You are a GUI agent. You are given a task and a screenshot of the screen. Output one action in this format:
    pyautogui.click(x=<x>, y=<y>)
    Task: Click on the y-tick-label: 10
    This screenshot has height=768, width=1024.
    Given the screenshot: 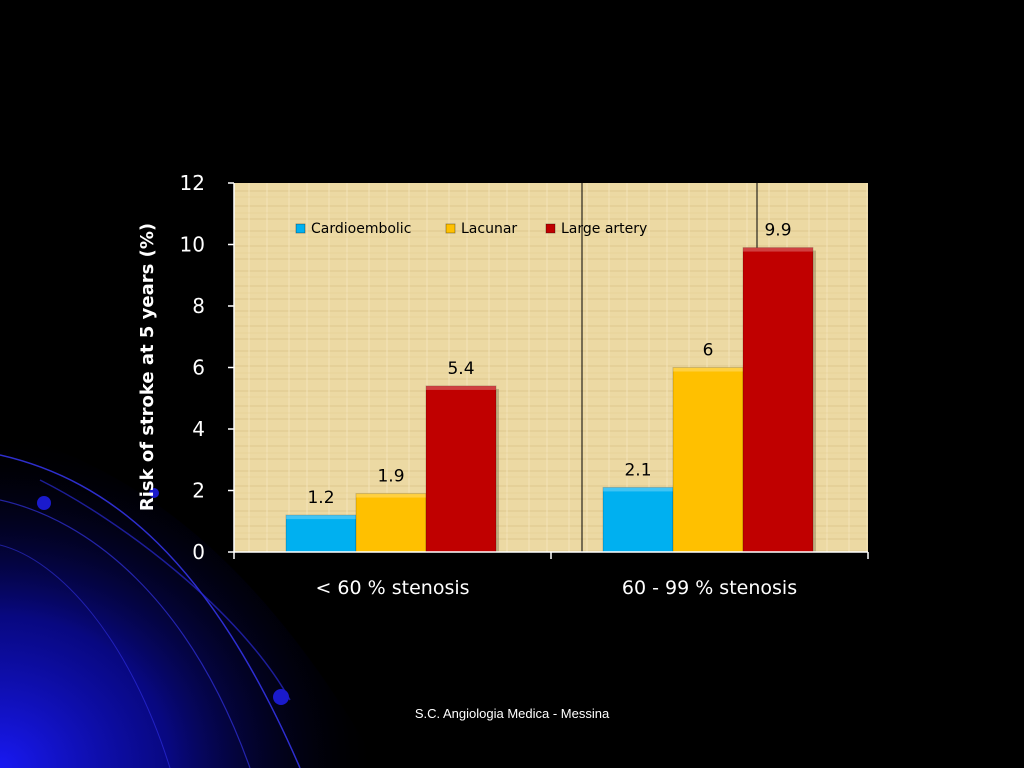 What is the action you would take?
    pyautogui.click(x=192, y=245)
    